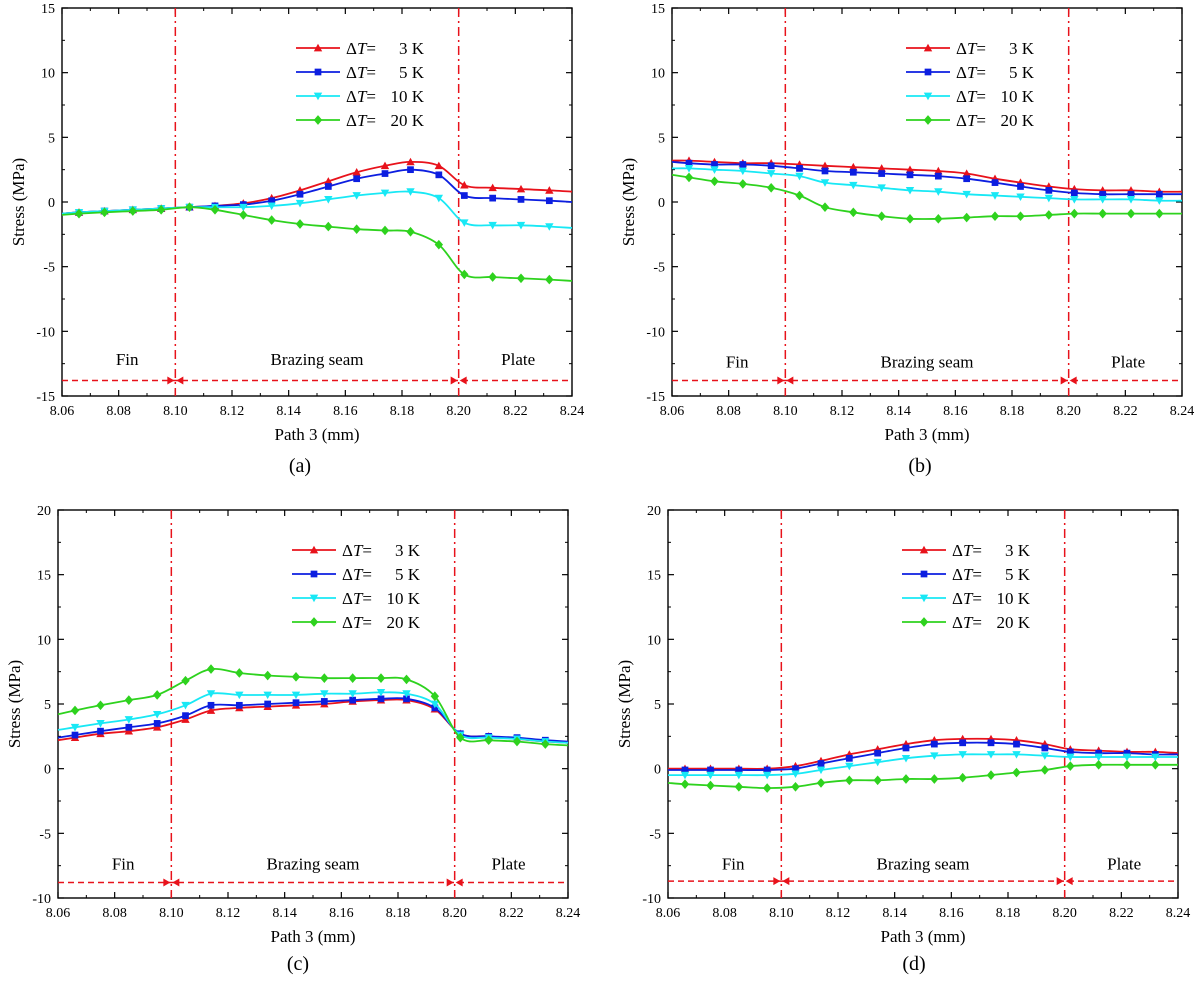 The image size is (1200, 982). What do you see at coordinates (733, 864) in the screenshot?
I see `region-label-fin: Fin` at bounding box center [733, 864].